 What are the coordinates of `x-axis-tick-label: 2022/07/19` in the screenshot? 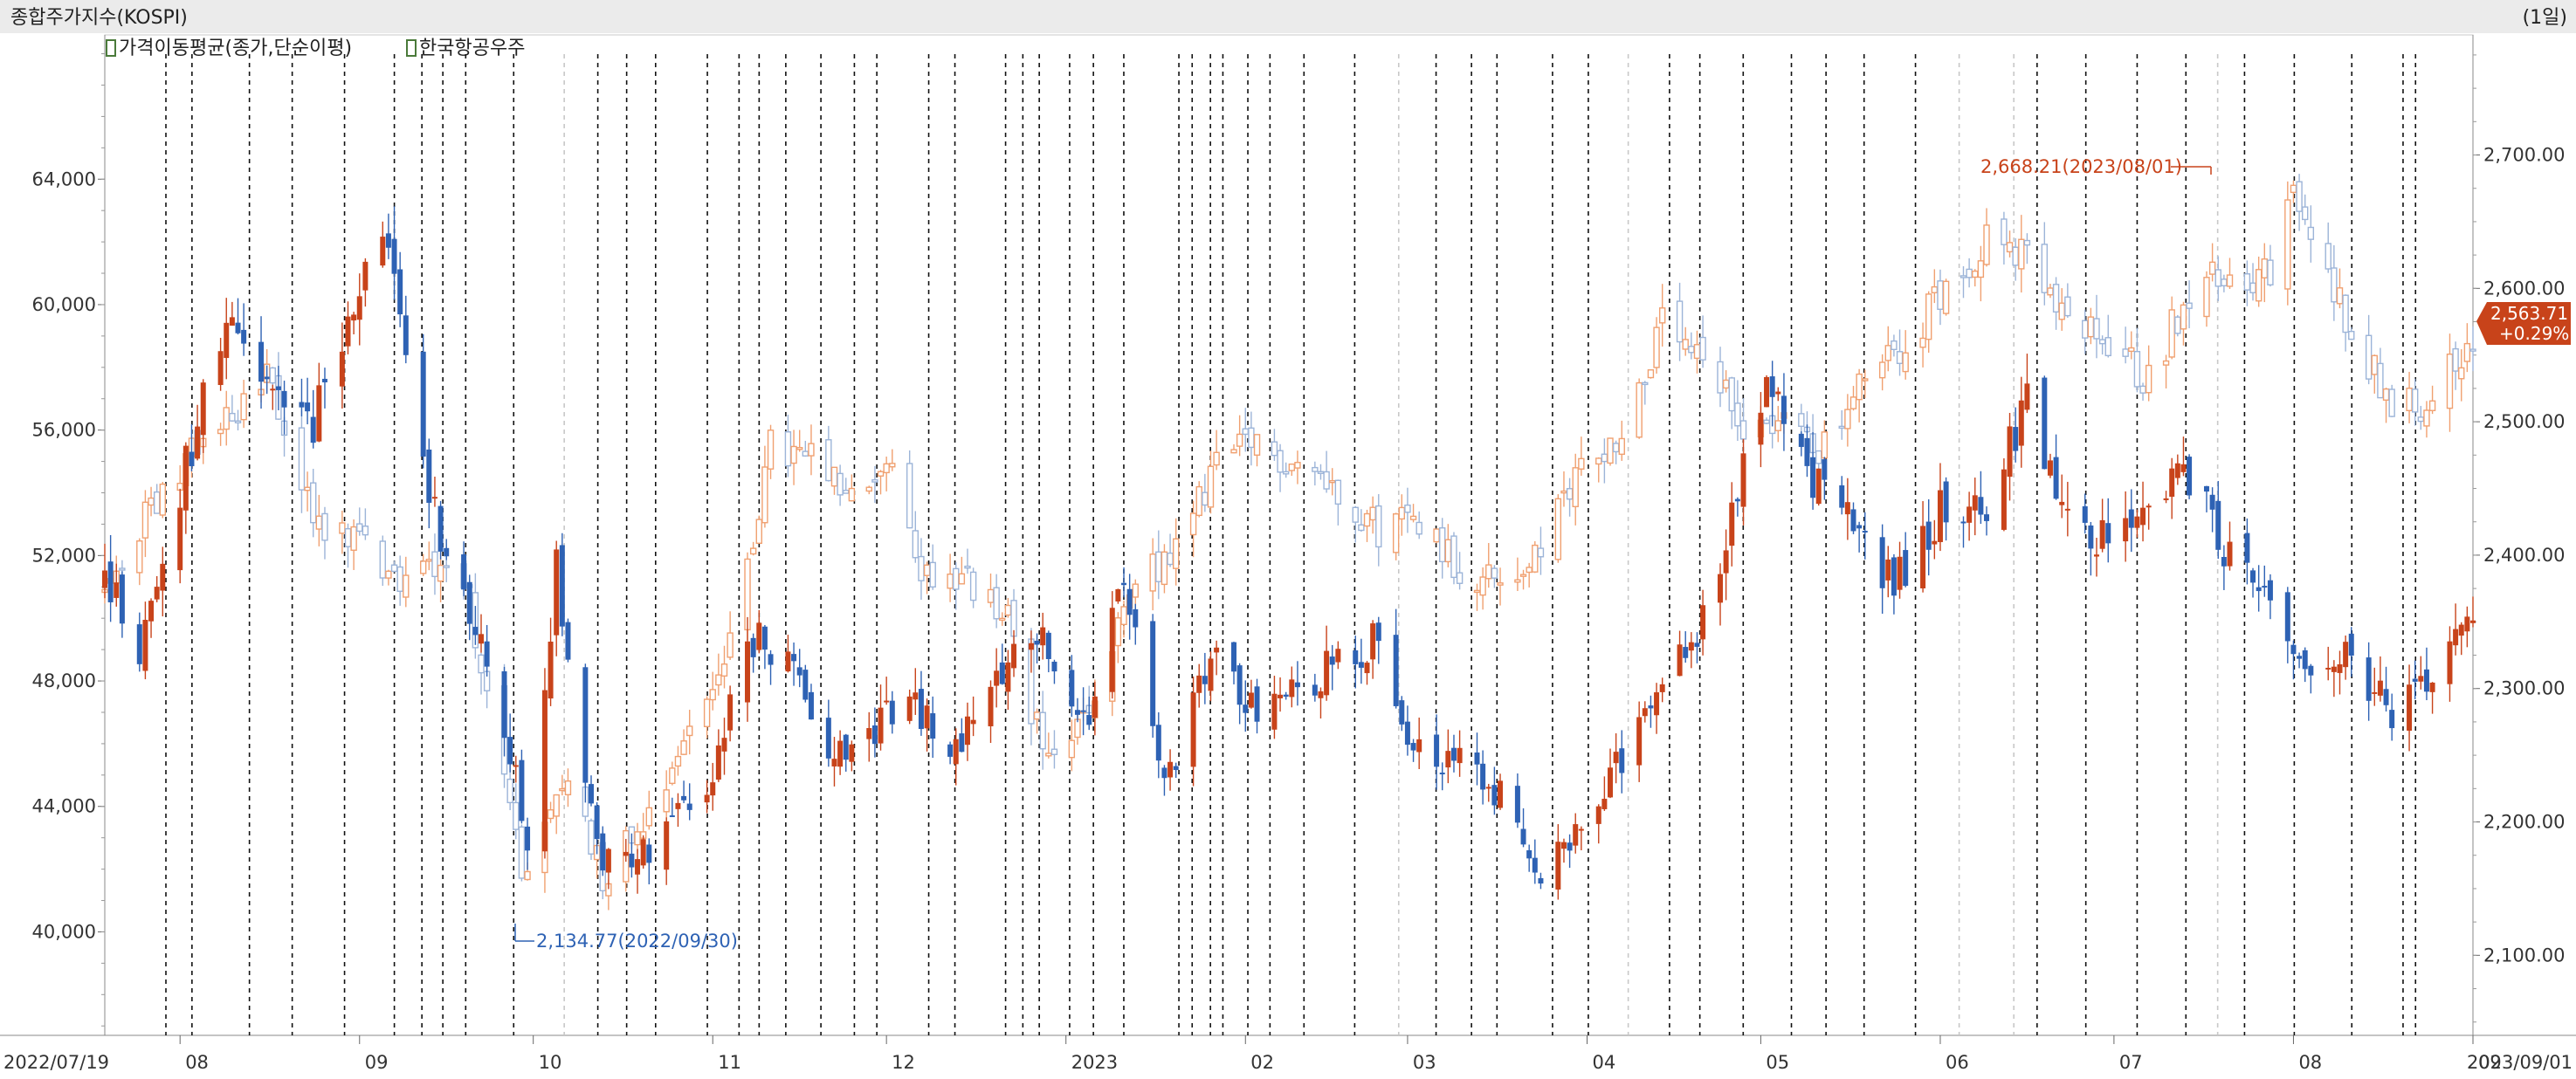 It's located at (56, 1062).